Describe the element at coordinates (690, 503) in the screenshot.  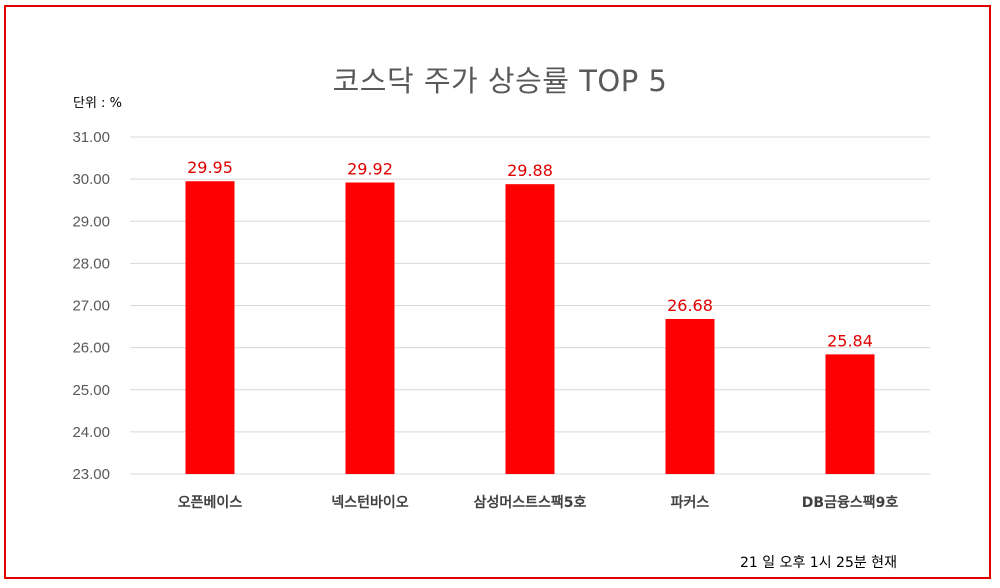
I see `x-category-label: 파커스` at that location.